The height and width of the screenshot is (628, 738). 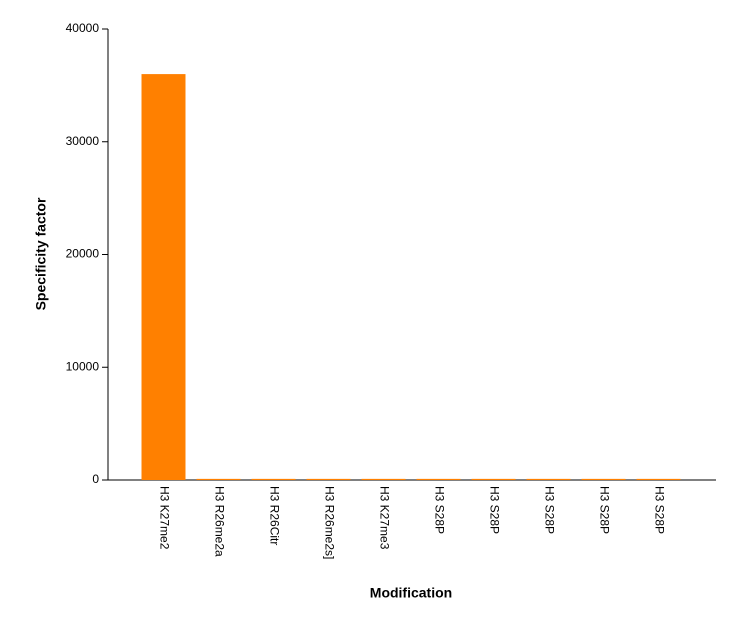 What do you see at coordinates (329, 522) in the screenshot?
I see `x-tick-label: H3 R26me2s]` at bounding box center [329, 522].